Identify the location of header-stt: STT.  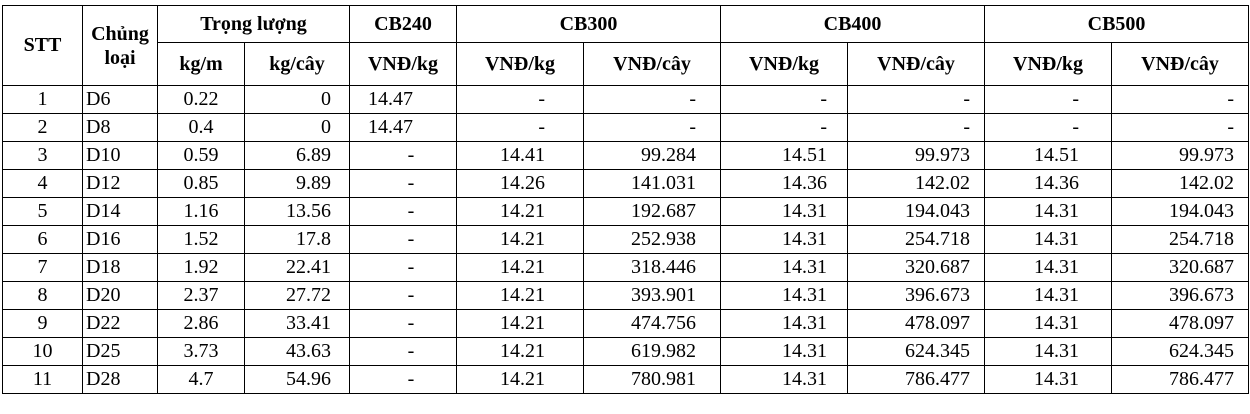
(42, 45).